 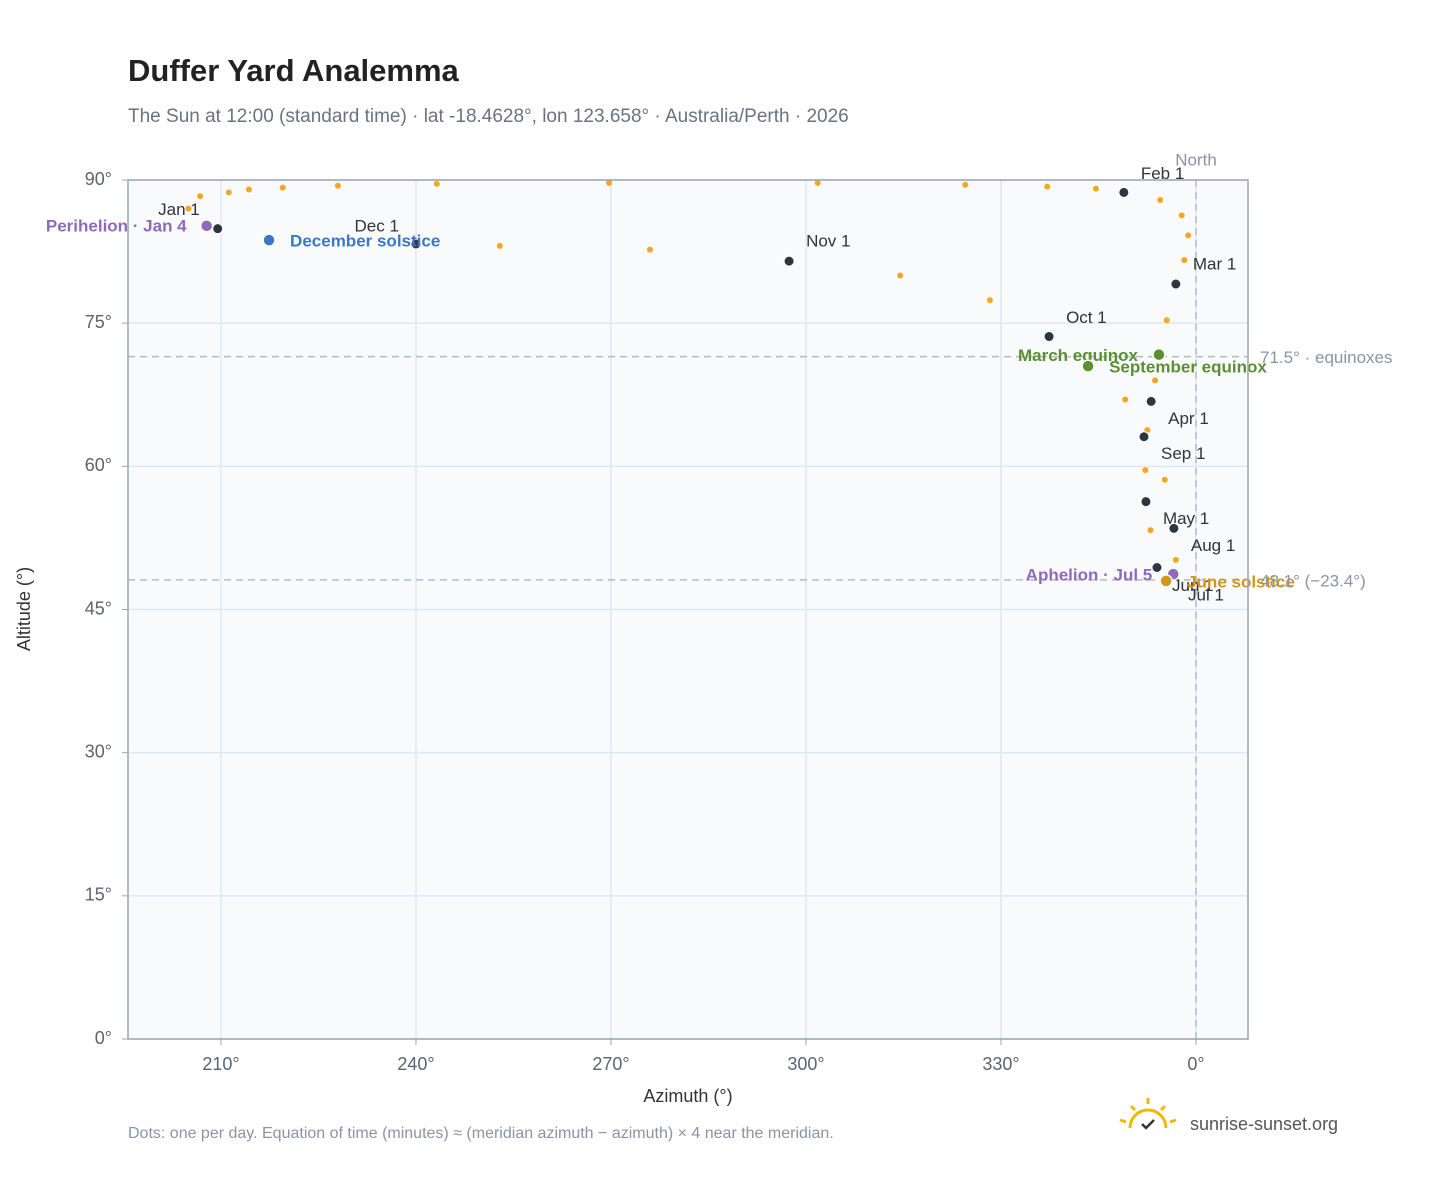 I want to click on month-label: Jul 1, so click(x=1206, y=594).